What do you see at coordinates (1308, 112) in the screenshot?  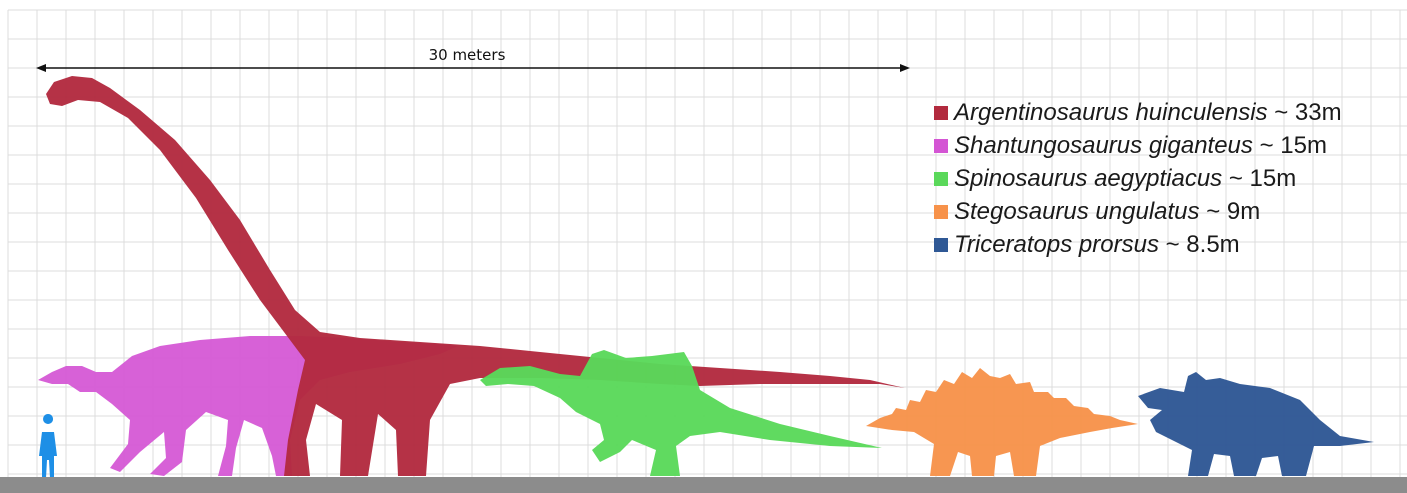 I see `species-size: ~ 33m` at bounding box center [1308, 112].